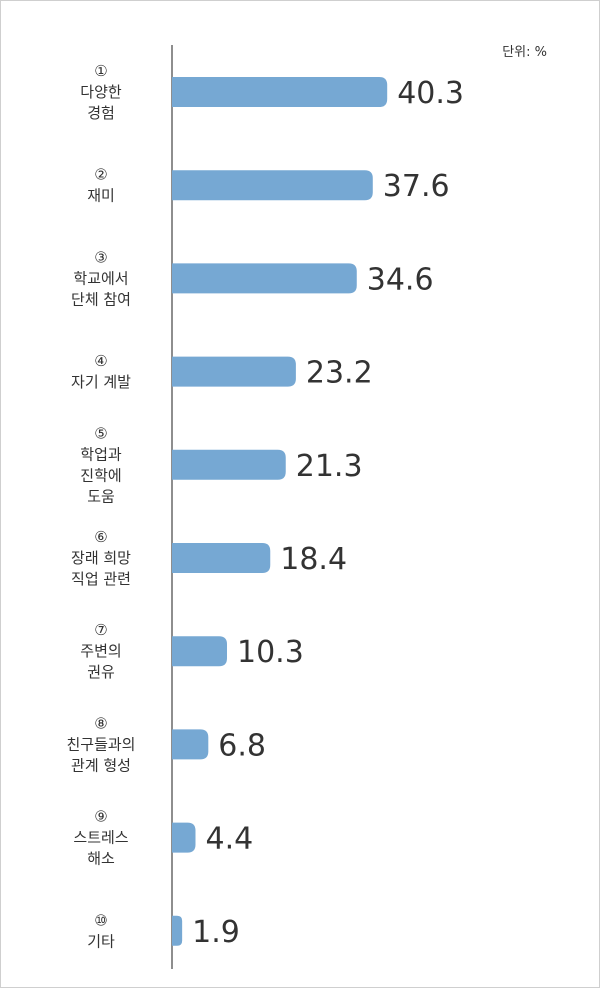 The image size is (600, 988). I want to click on data-label: 21.3, so click(329, 466).